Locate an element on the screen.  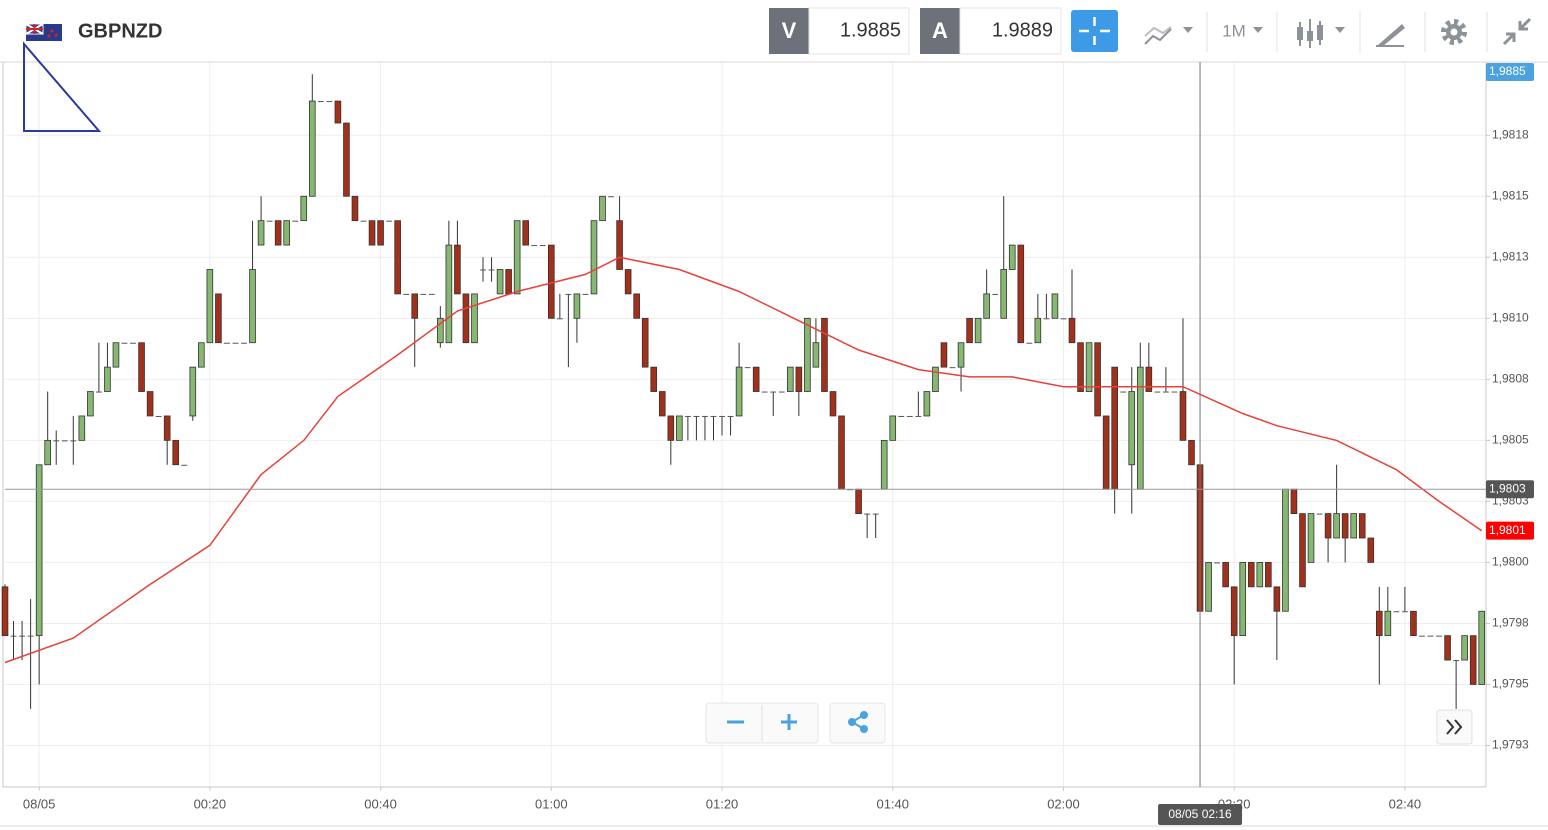
price-marker-label: 1,9885 is located at coordinates (1507, 71).